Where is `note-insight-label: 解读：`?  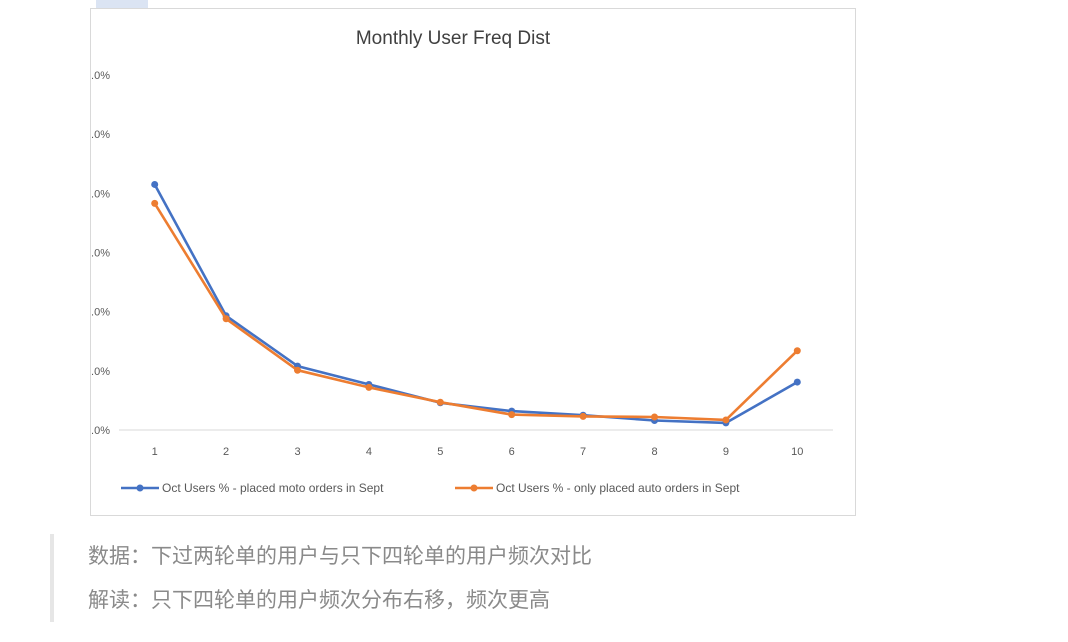
note-insight-label: 解读： is located at coordinates (119, 600).